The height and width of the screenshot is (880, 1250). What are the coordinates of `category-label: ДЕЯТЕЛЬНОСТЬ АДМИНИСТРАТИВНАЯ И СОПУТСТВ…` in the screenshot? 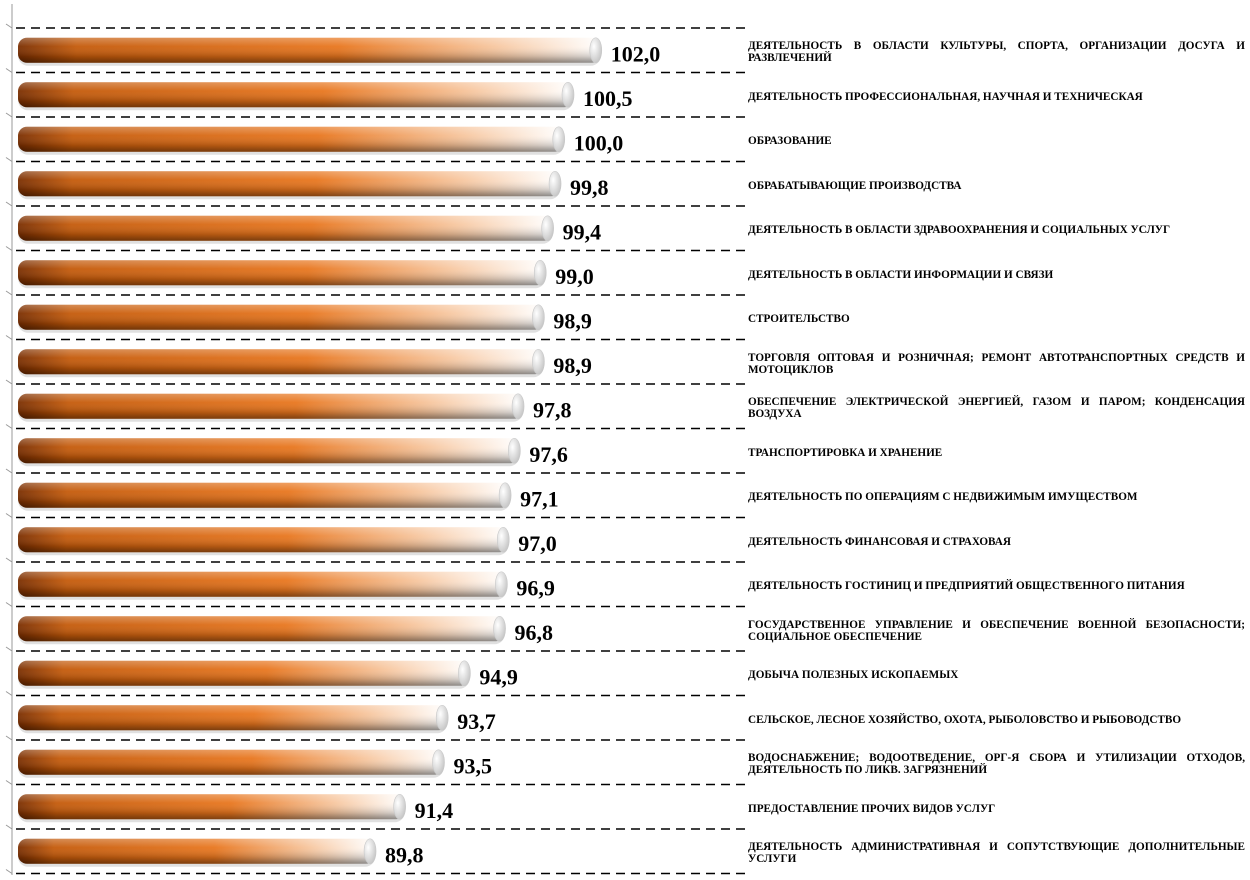 It's located at (996, 853).